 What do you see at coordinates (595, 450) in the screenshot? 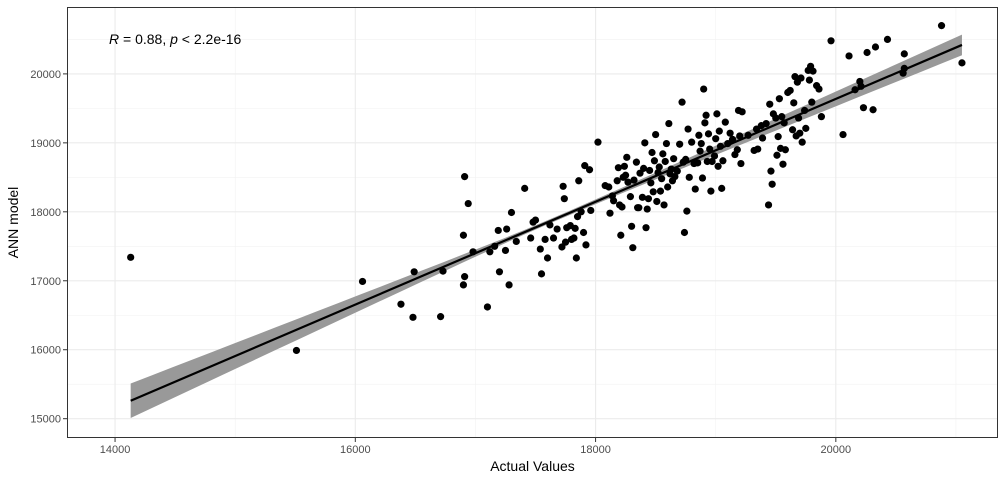
I see `x-tick-label: 18000` at bounding box center [595, 450].